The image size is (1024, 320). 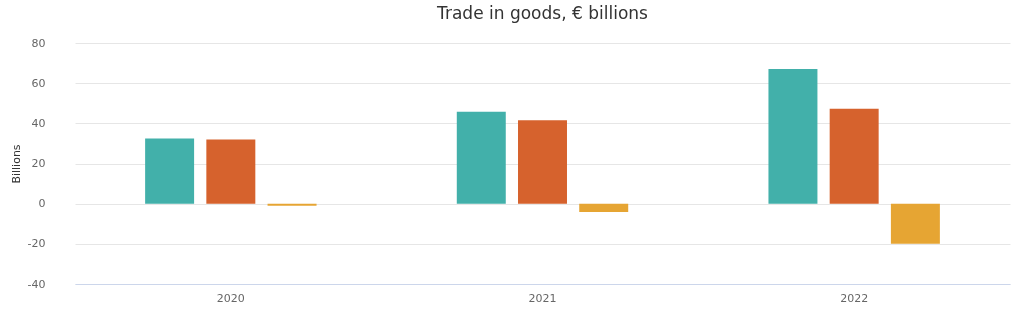 What do you see at coordinates (542, 298) in the screenshot?
I see `x-tick-label: 2021` at bounding box center [542, 298].